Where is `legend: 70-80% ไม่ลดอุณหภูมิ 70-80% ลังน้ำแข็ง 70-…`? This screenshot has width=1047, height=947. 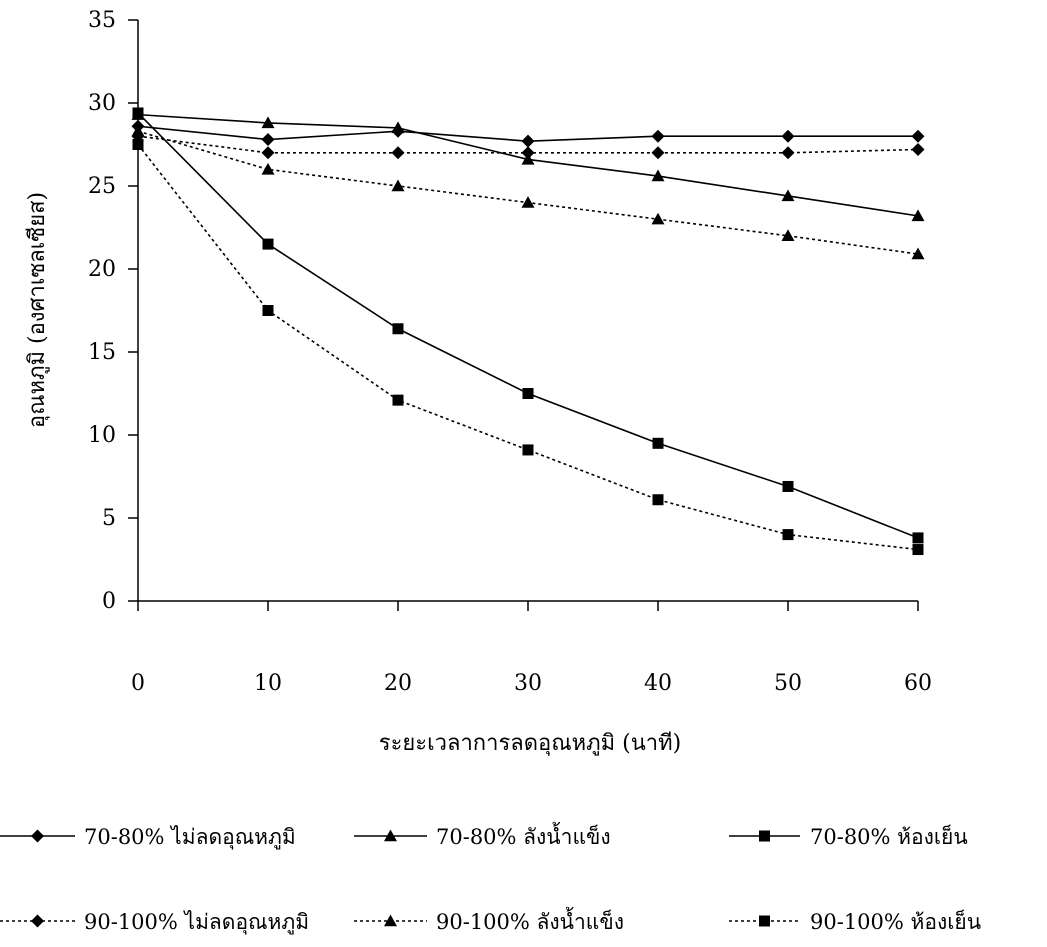
legend: 70-80% ไม่ลดอุณหภูมิ 70-80% ลังน้ำแข็ง 70-… is located at coordinates (490, 878).